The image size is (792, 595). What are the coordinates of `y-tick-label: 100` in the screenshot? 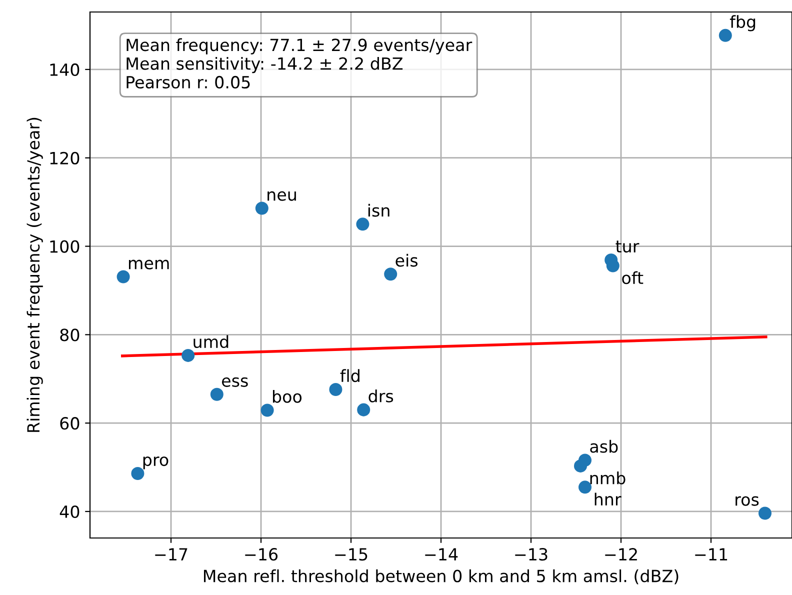 It's located at (65, 246).